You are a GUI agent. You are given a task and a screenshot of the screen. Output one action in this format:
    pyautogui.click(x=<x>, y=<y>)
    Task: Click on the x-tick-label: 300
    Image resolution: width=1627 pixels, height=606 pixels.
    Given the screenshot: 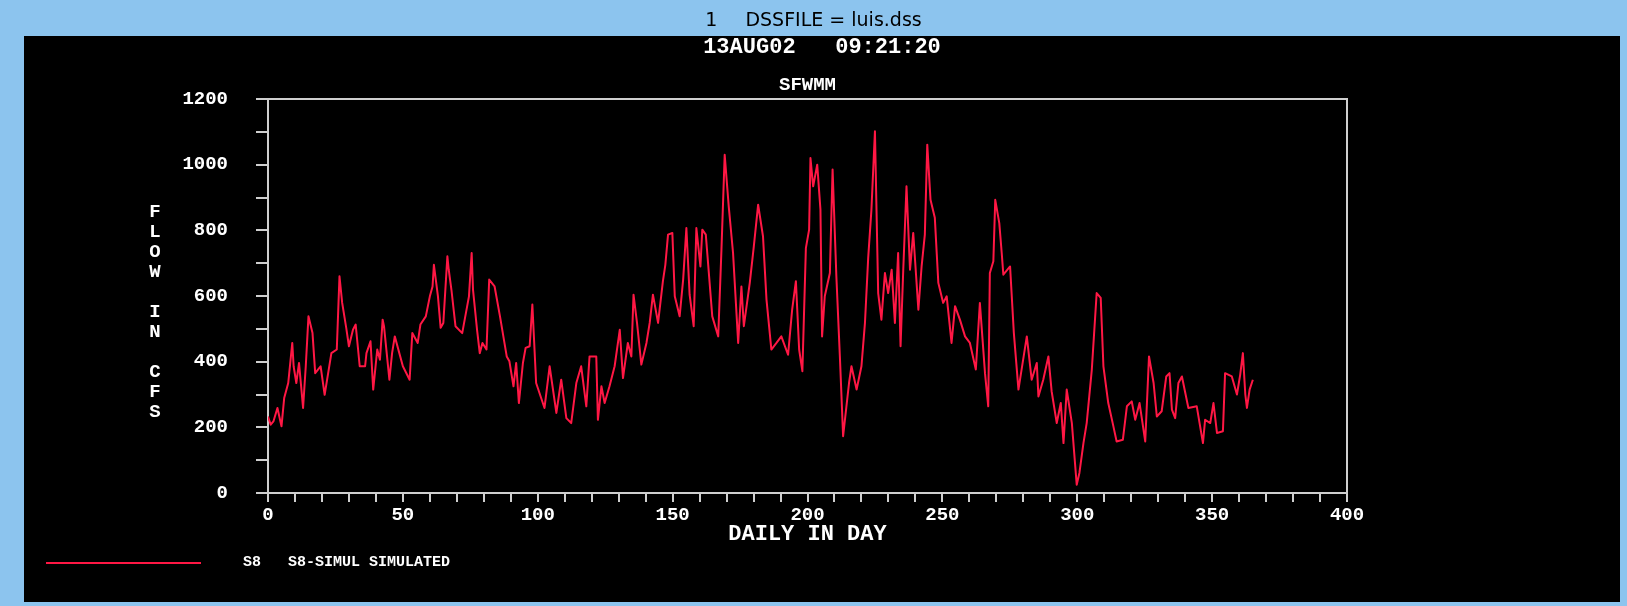 What is the action you would take?
    pyautogui.click(x=1077, y=515)
    